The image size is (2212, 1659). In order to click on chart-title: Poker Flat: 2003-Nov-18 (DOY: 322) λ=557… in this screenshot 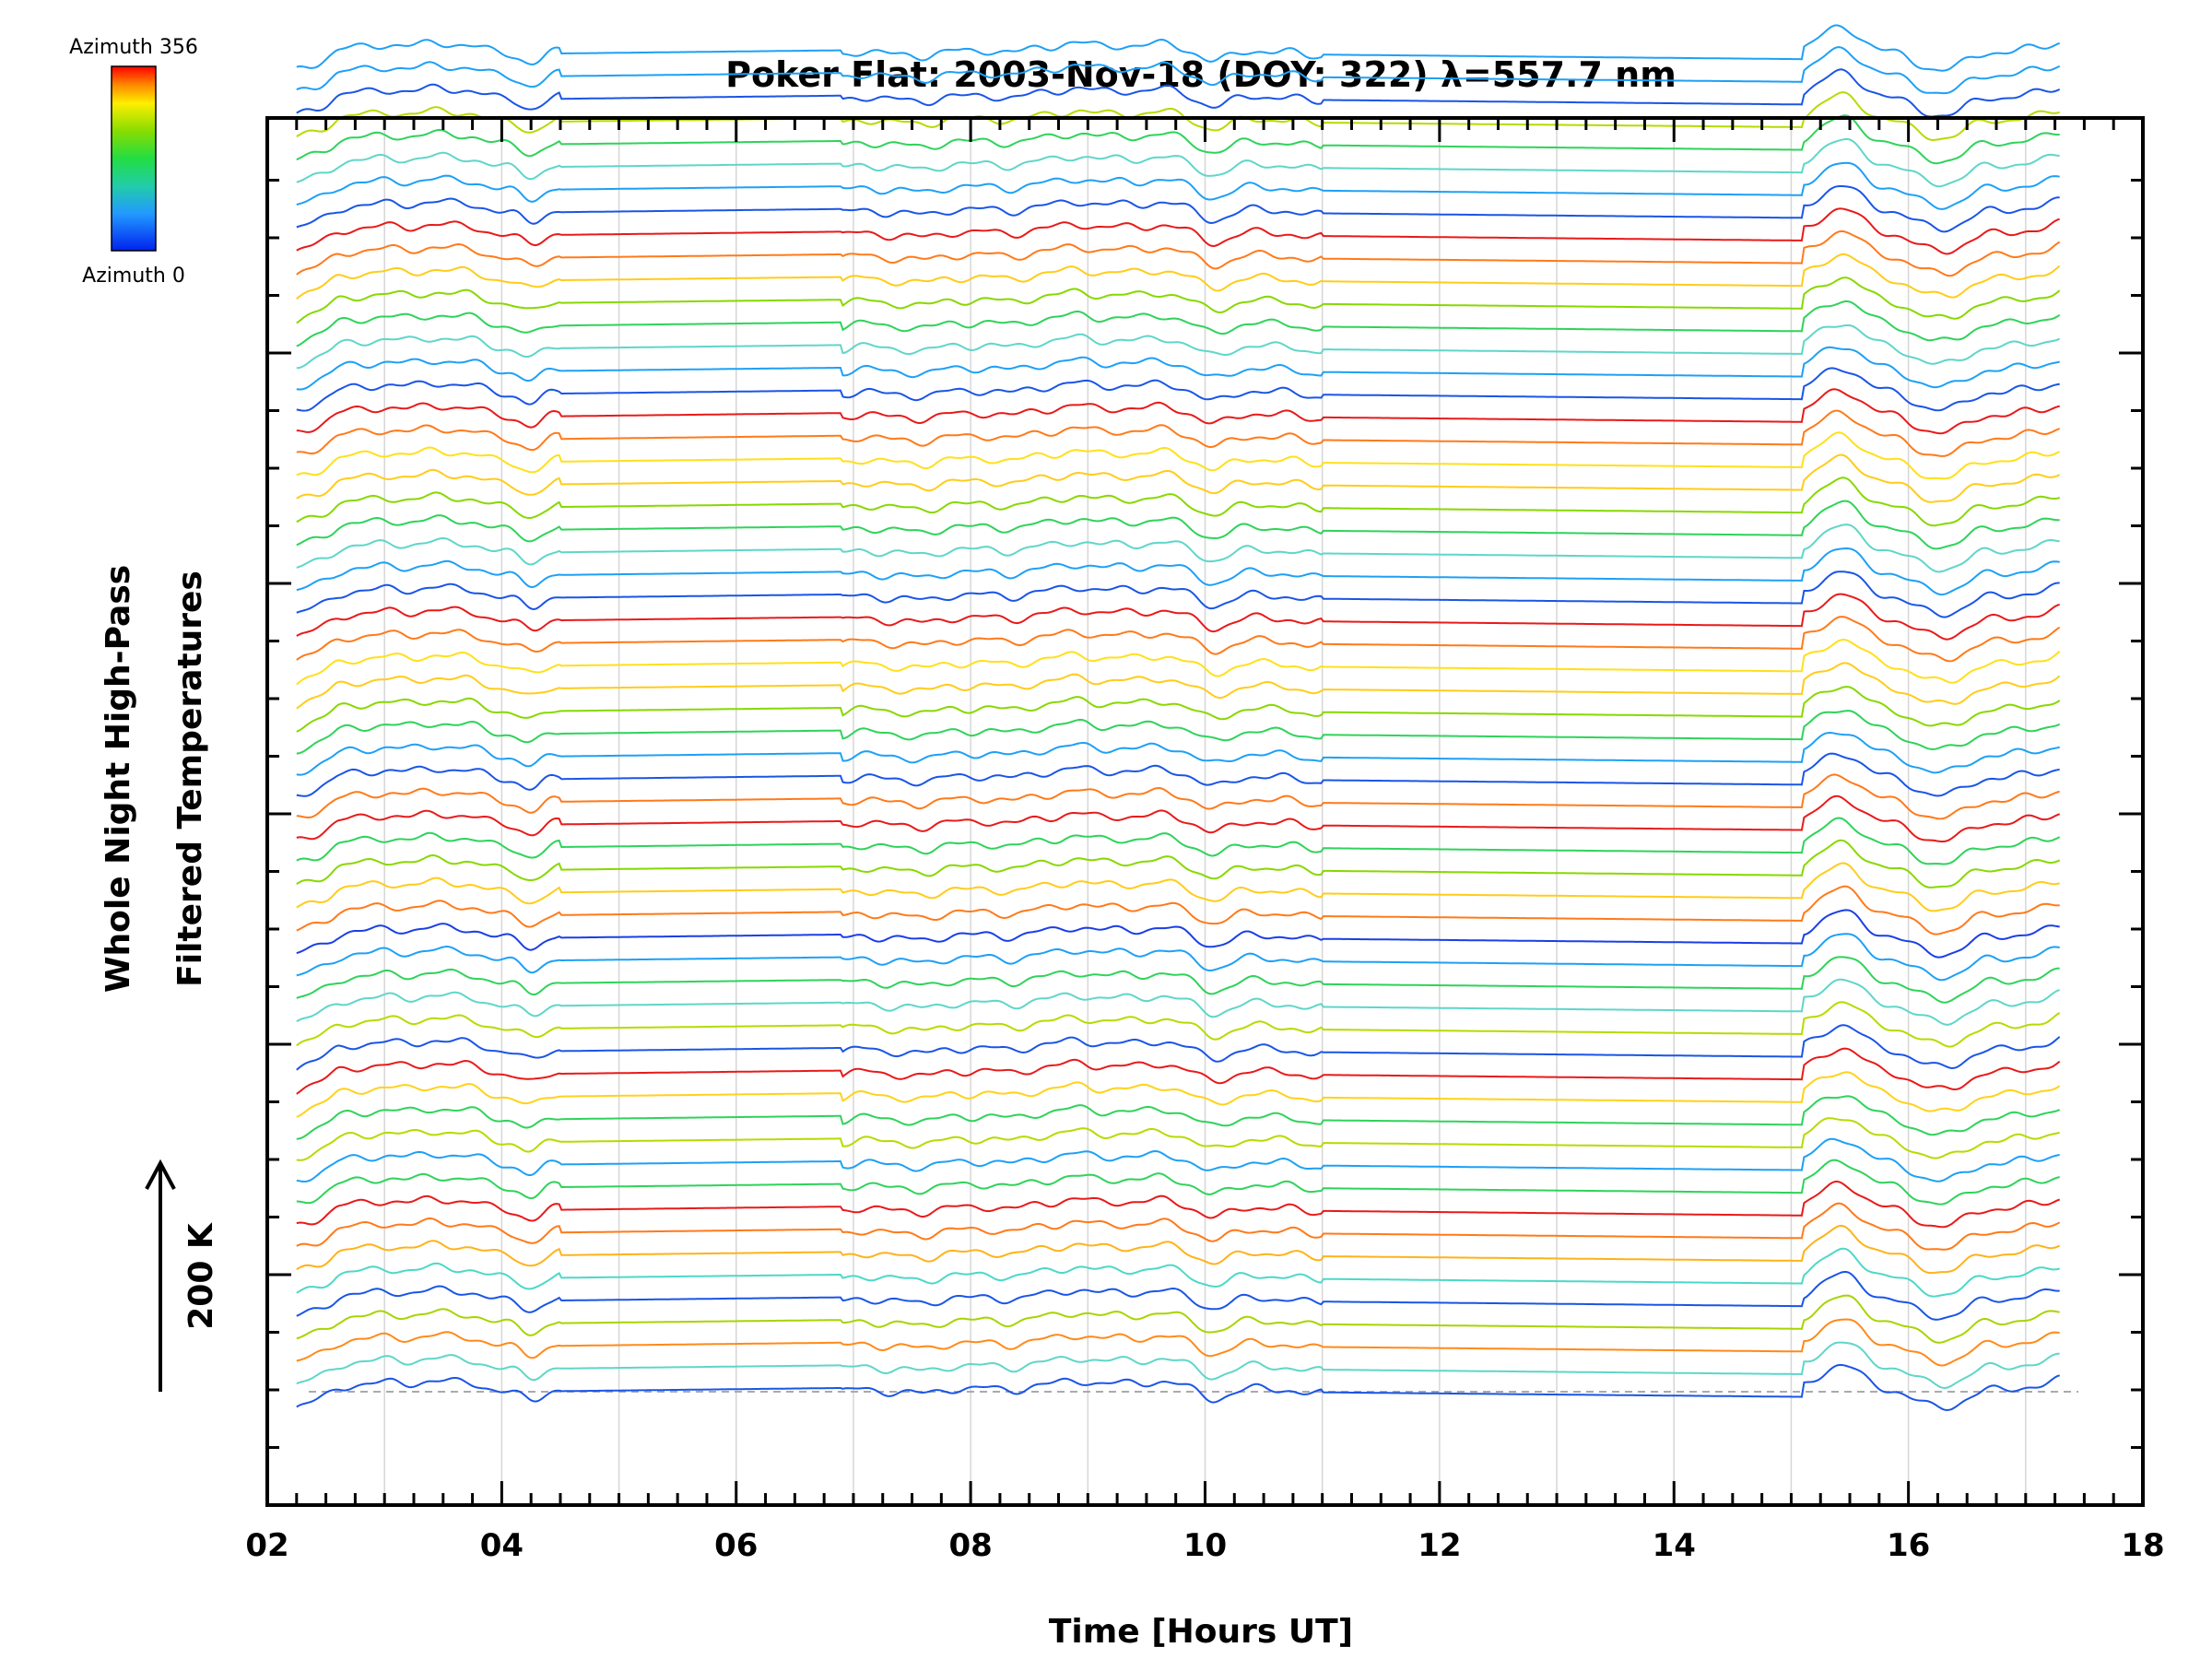, I will do `click(1201, 74)`.